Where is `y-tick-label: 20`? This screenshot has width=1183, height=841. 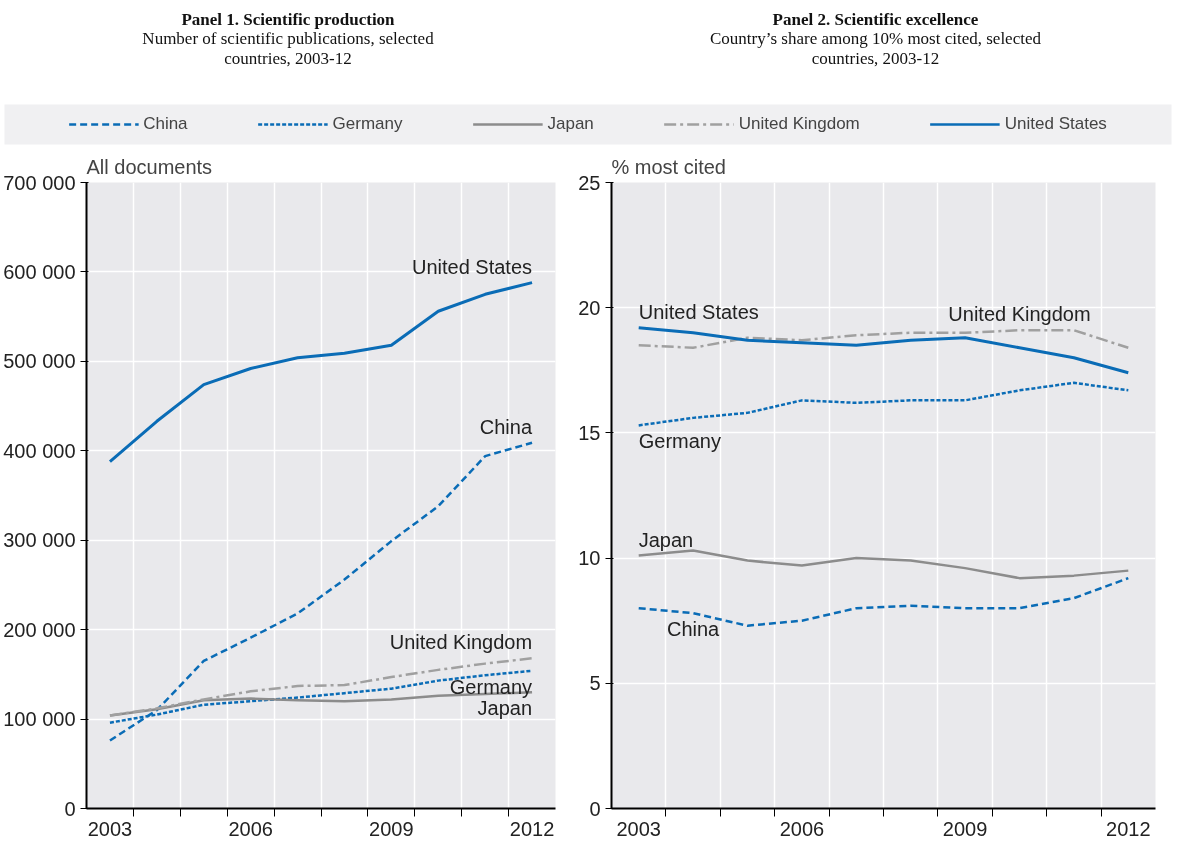
y-tick-label: 20 is located at coordinates (589, 307).